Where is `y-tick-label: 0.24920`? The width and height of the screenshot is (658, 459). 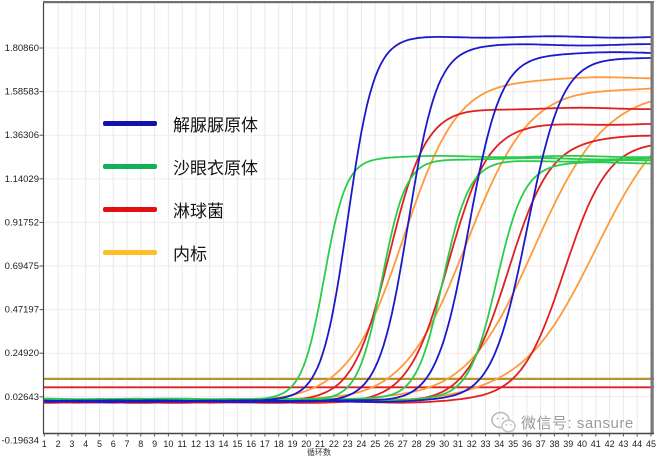 y-tick-label: 0.24920 is located at coordinates (22, 353).